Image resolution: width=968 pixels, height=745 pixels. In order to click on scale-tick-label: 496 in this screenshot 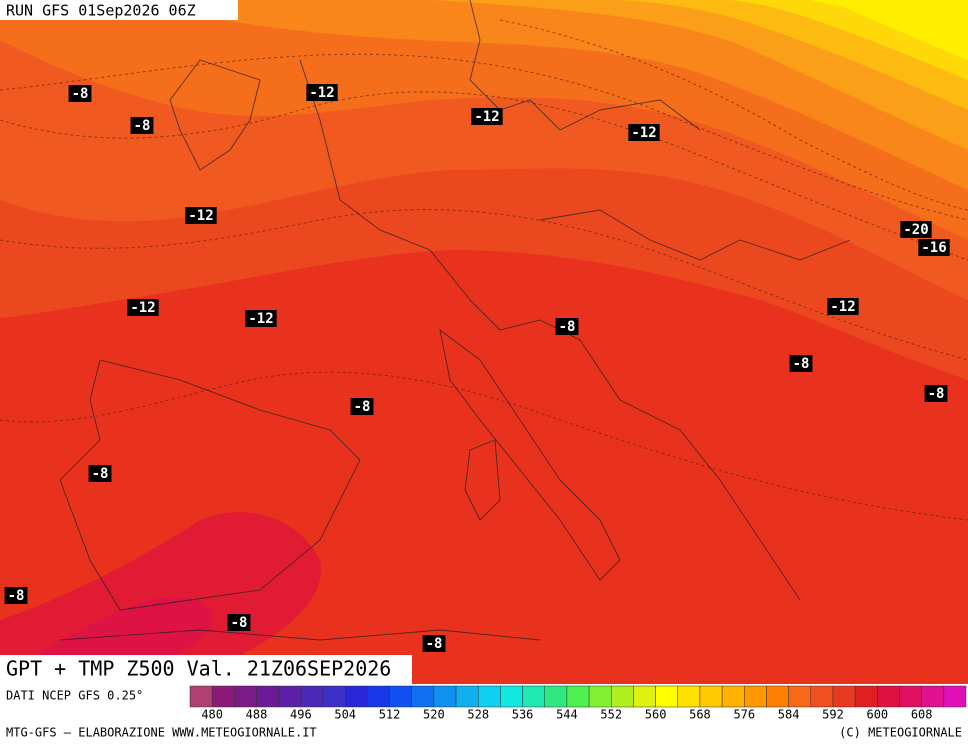, I will do `click(301, 715)`.